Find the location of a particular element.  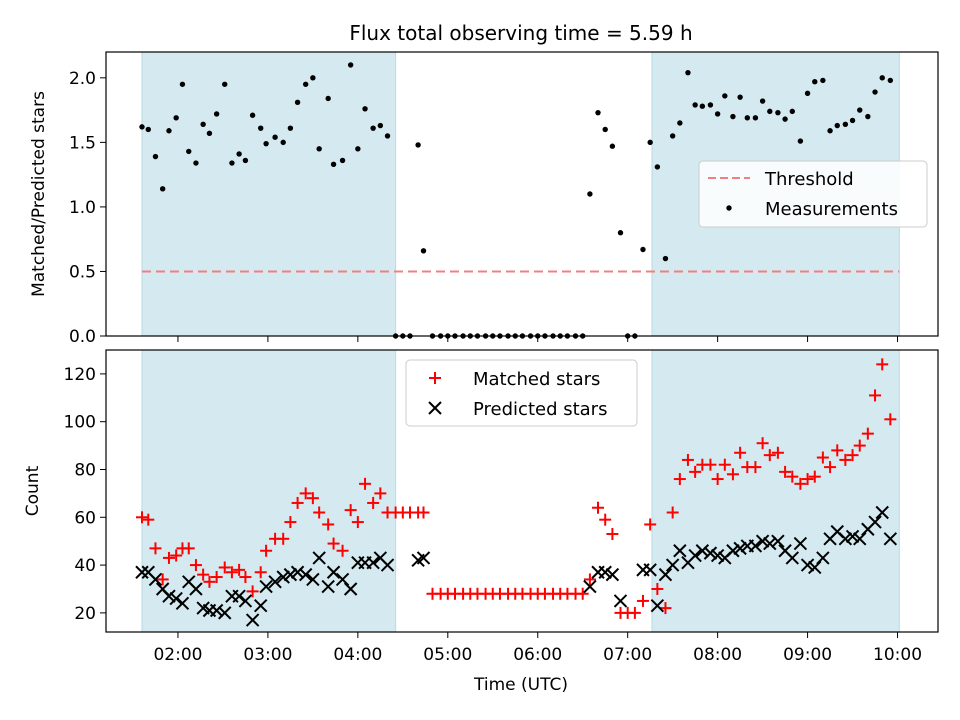

bottom-legend: Matched stars Predicted stars is located at coordinates (521, 393).